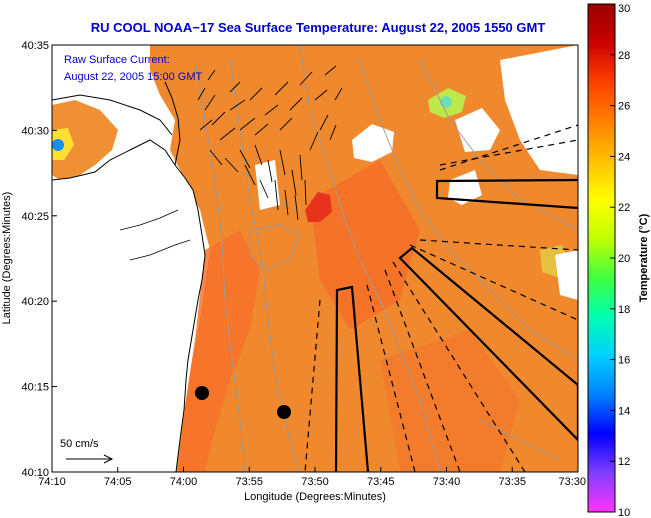  Describe the element at coordinates (447, 482) in the screenshot. I see `x-tick-label: 73:40` at that location.